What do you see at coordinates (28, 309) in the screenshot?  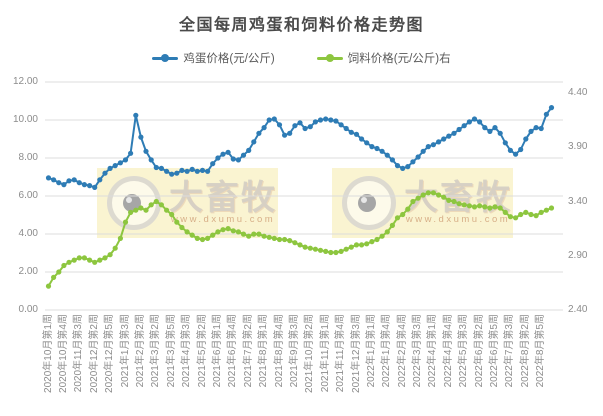 I see `left-y-axis-tick-label: 0.00` at bounding box center [28, 309].